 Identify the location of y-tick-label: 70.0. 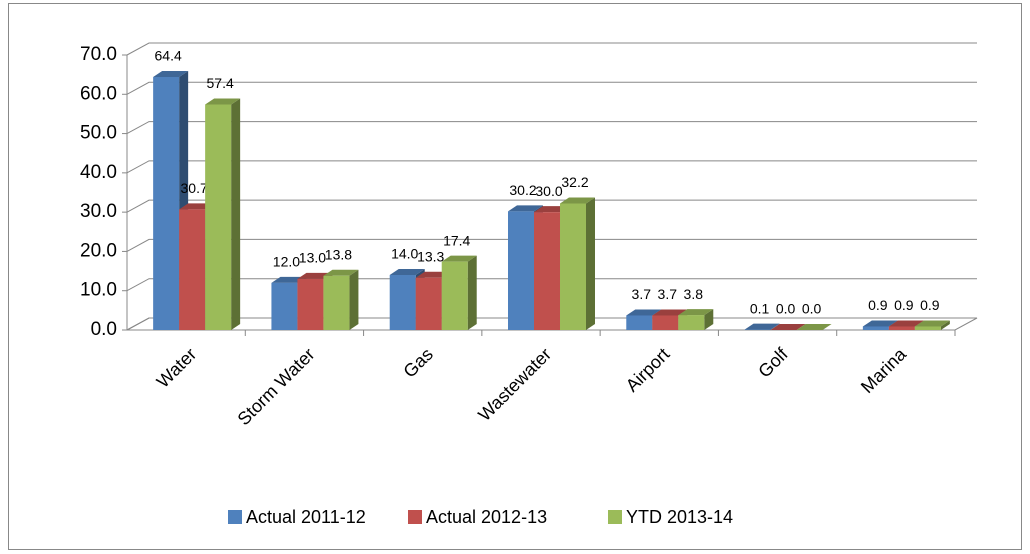
(98, 54).